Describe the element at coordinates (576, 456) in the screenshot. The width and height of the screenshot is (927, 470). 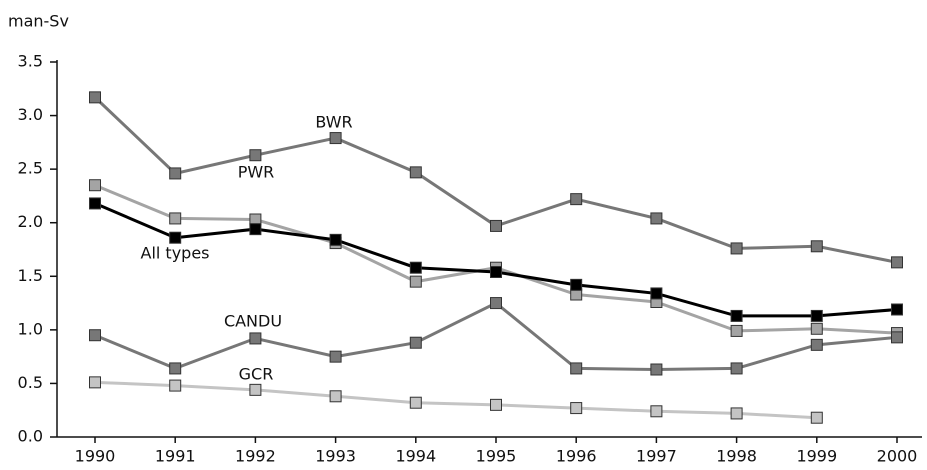
I see `x-tick-label: 1996` at that location.